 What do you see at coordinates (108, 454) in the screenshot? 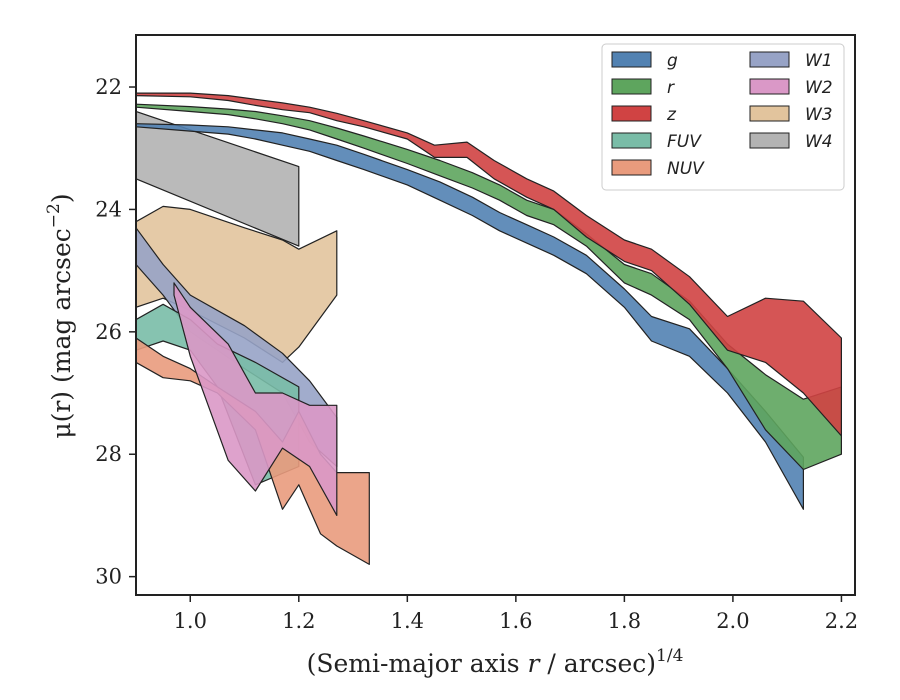
I see `y-tick-label: 28` at bounding box center [108, 454].